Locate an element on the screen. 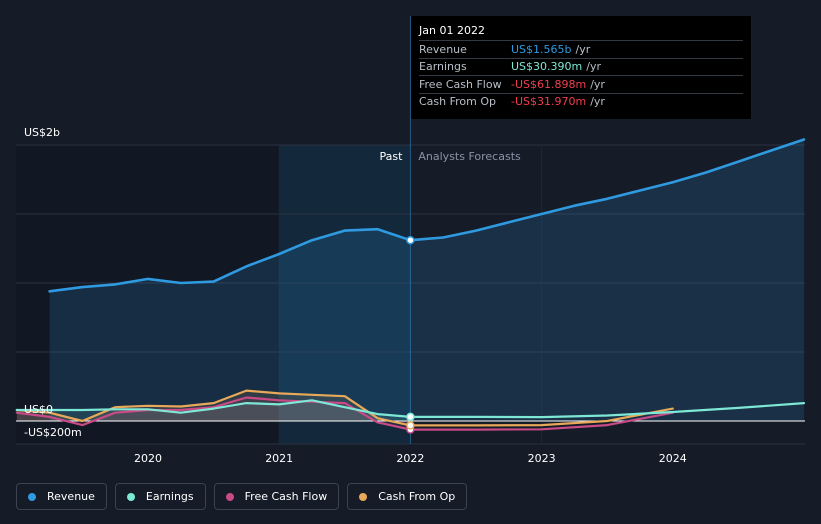 This screenshot has width=821, height=524. free-cash-flow-area is located at coordinates (213, 413).